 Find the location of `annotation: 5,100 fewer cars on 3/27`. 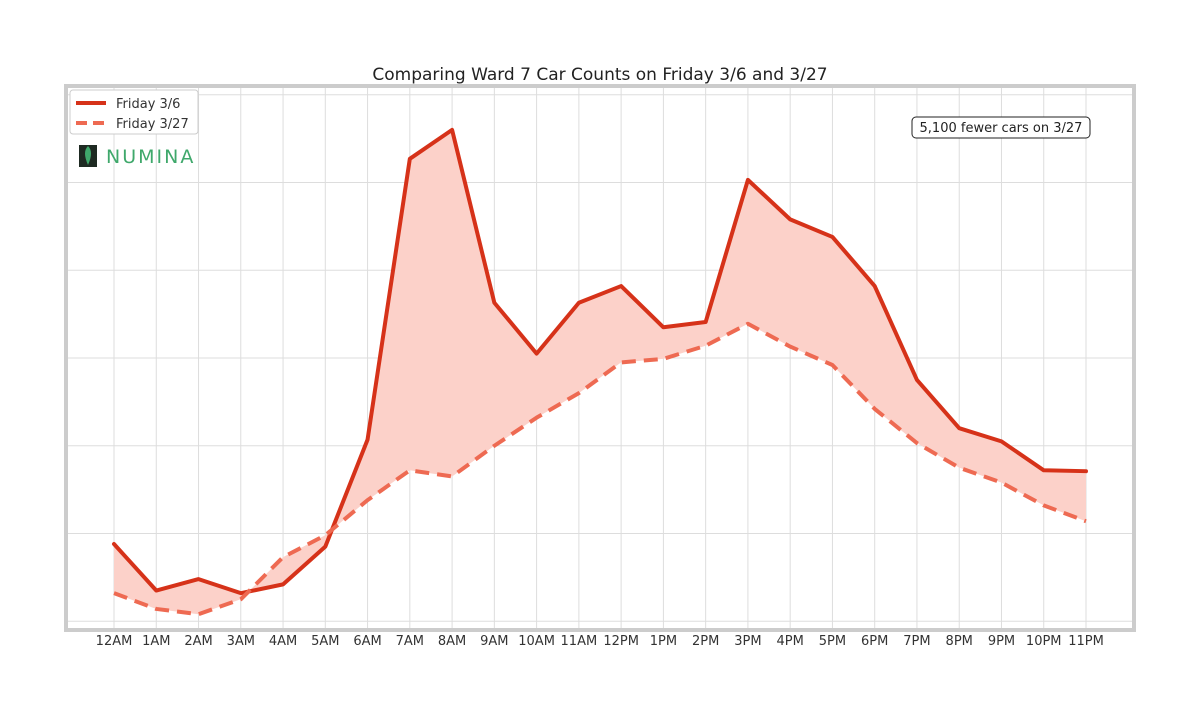

annotation: 5,100 fewer cars on 3/27 is located at coordinates (1001, 127).